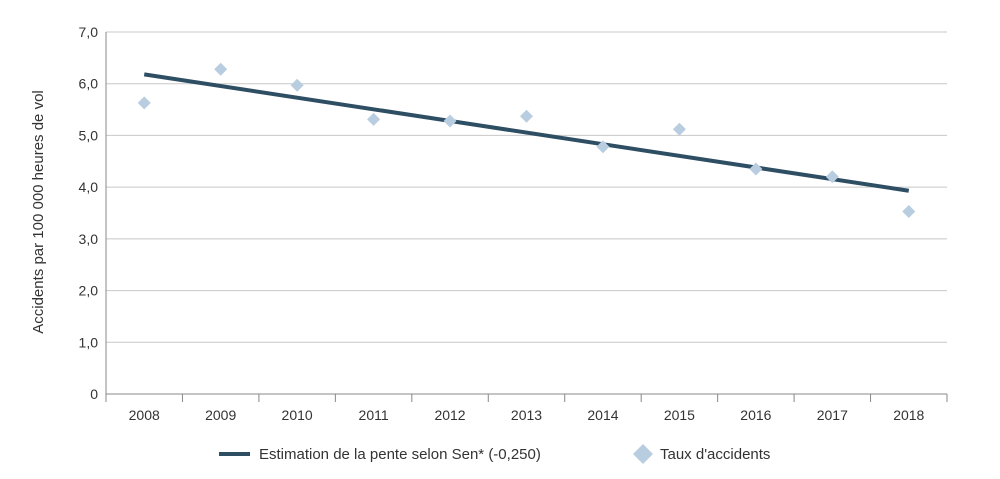 Image resolution: width=1000 pixels, height=479 pixels. What do you see at coordinates (374, 415) in the screenshot?
I see `x-tick-label: 2011` at bounding box center [374, 415].